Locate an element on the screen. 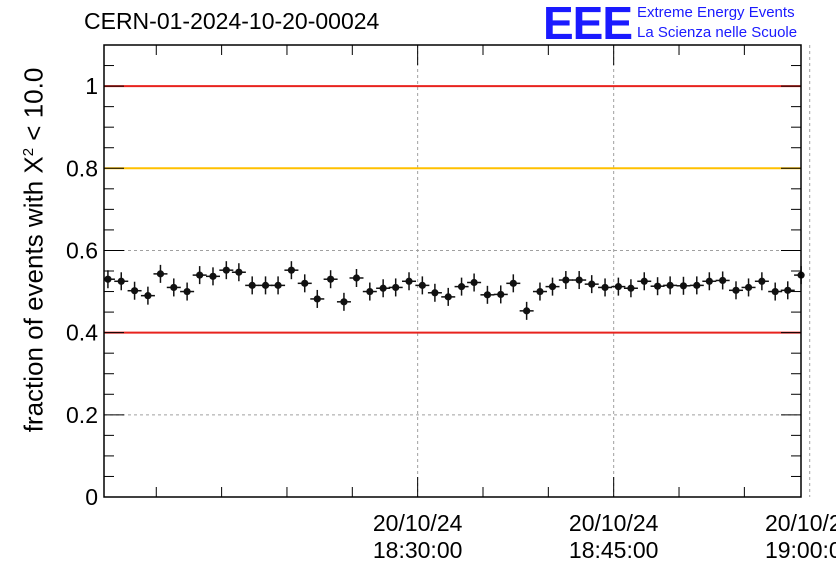 The image size is (836, 572). x-tick-label-date: 20/10/24 is located at coordinates (614, 523).